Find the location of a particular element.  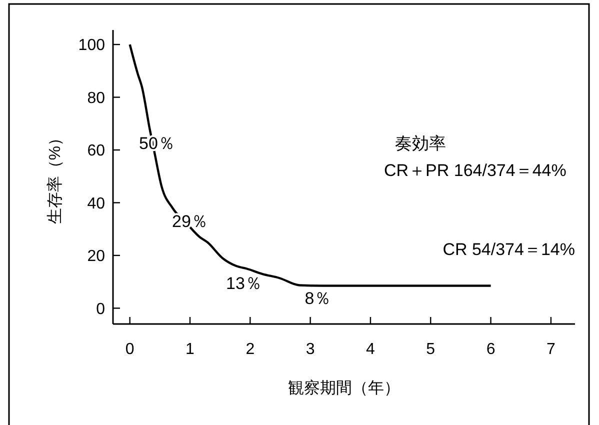

annotation: CR 54/374＝14% is located at coordinates (508, 249).